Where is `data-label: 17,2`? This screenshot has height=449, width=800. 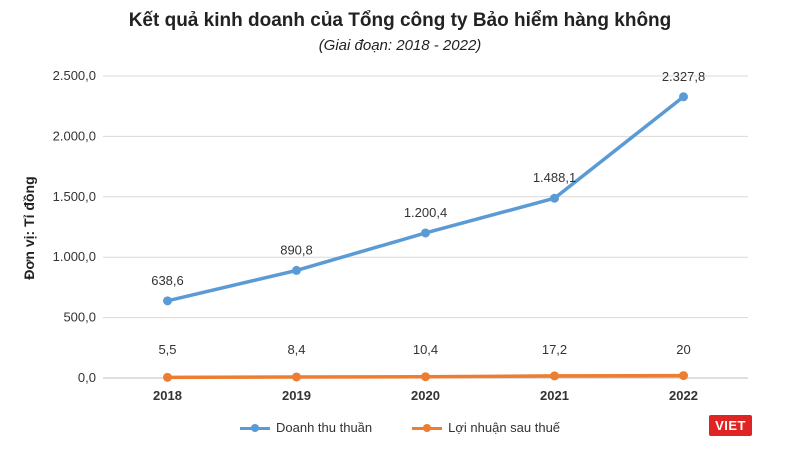
data-label: 17,2 is located at coordinates (554, 349).